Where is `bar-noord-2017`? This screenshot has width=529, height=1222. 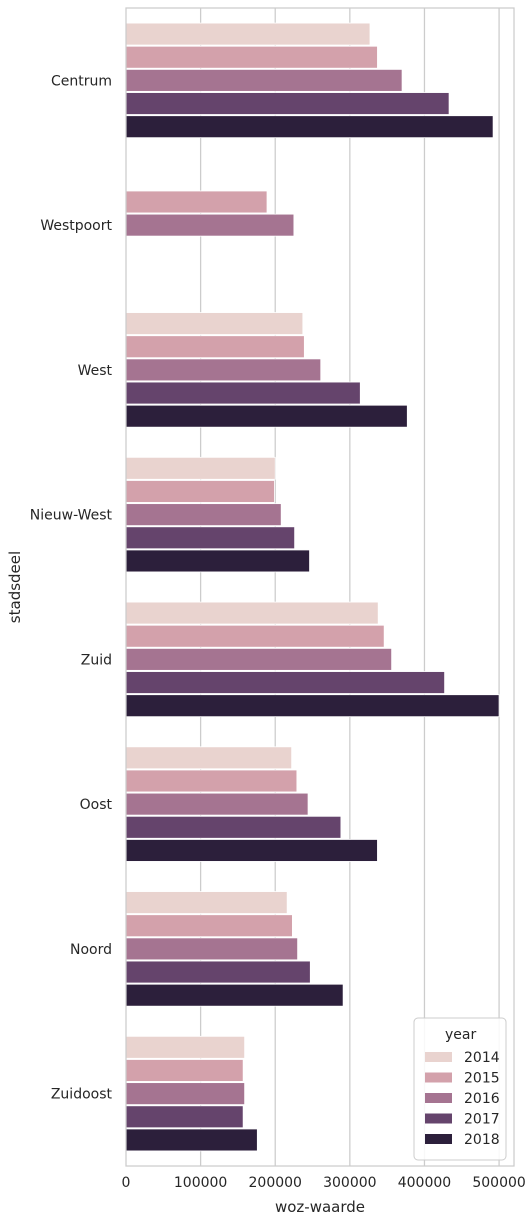
bar-noord-2017 is located at coordinates (218, 972).